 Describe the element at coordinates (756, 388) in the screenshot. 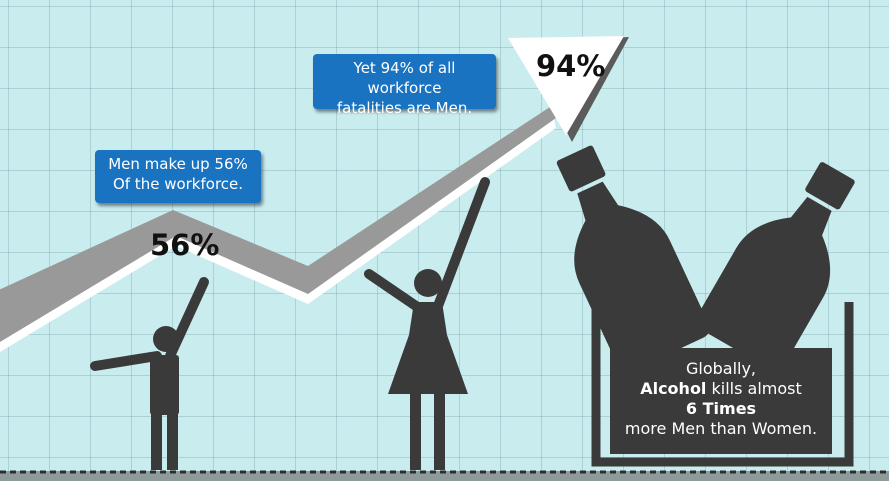

I see `caption-text: kills almost` at that location.